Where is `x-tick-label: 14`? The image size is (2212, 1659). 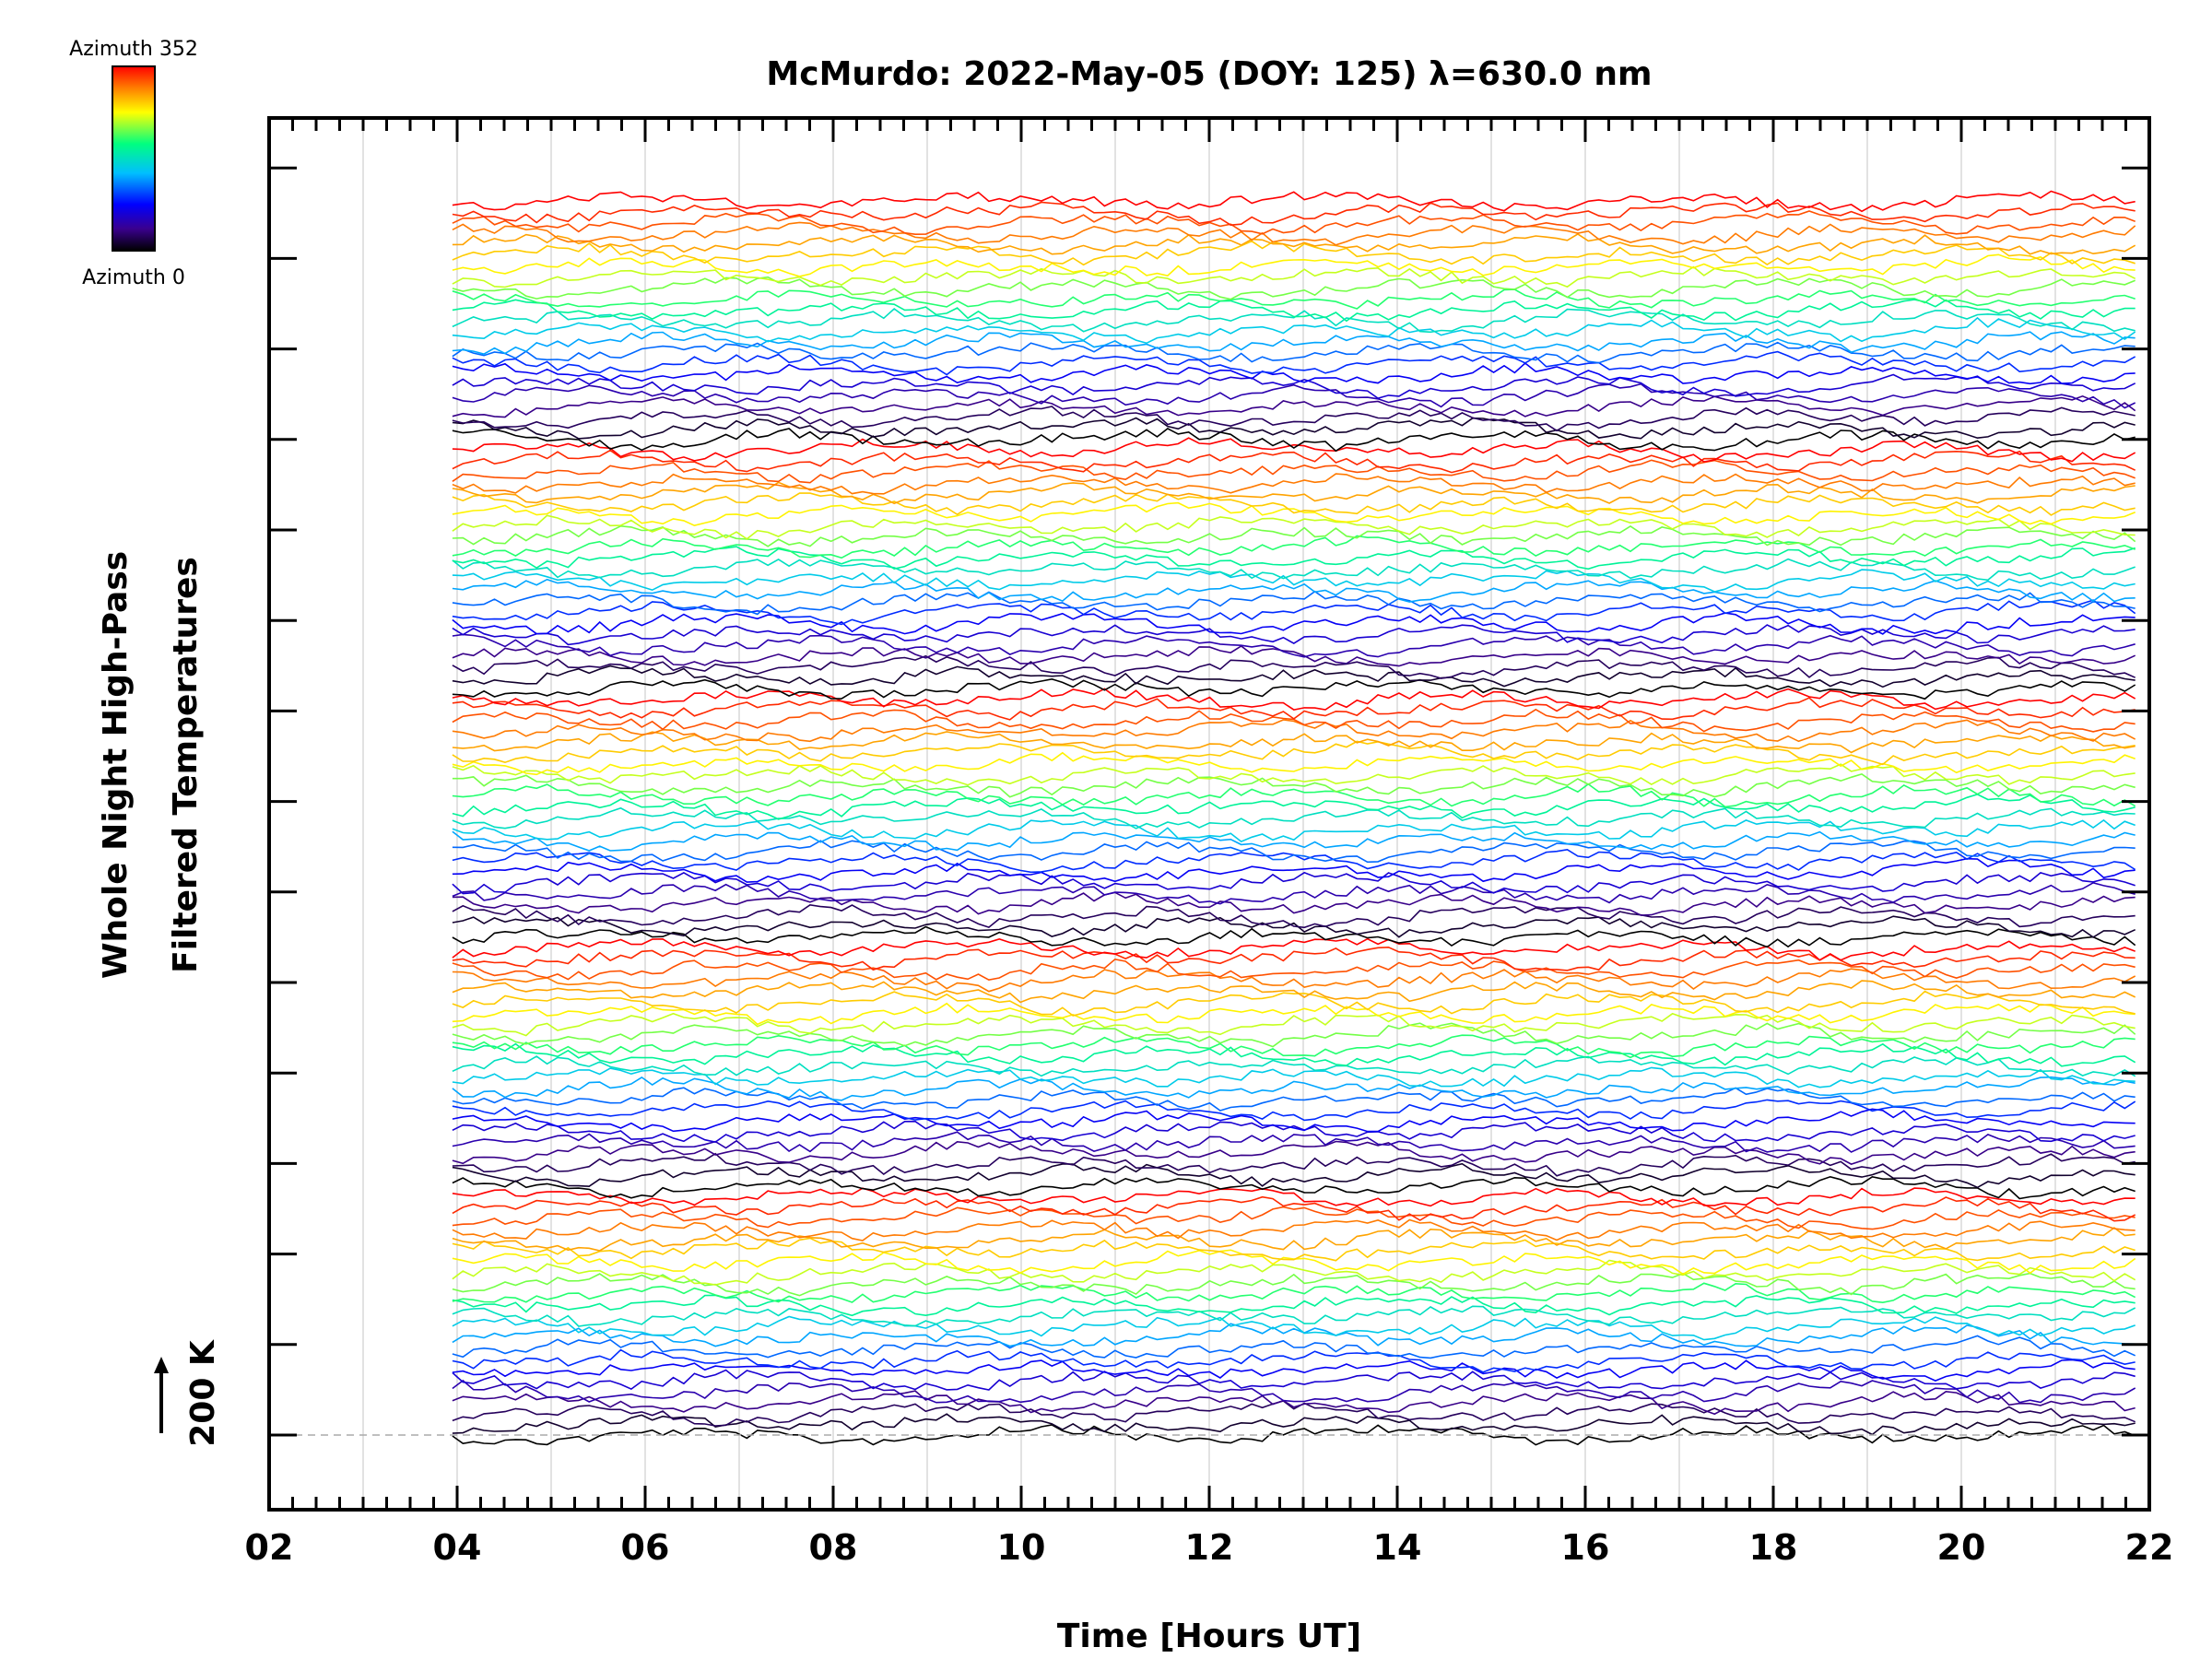 x-tick-label: 14 is located at coordinates (1397, 1547).